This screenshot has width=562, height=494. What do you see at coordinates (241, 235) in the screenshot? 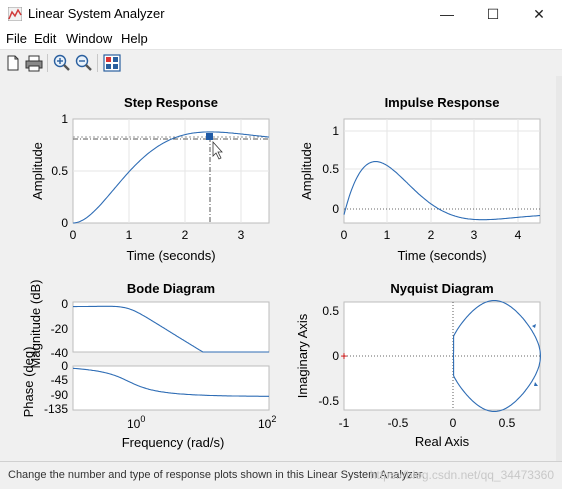
I see `step-xtick: 3` at bounding box center [241, 235].